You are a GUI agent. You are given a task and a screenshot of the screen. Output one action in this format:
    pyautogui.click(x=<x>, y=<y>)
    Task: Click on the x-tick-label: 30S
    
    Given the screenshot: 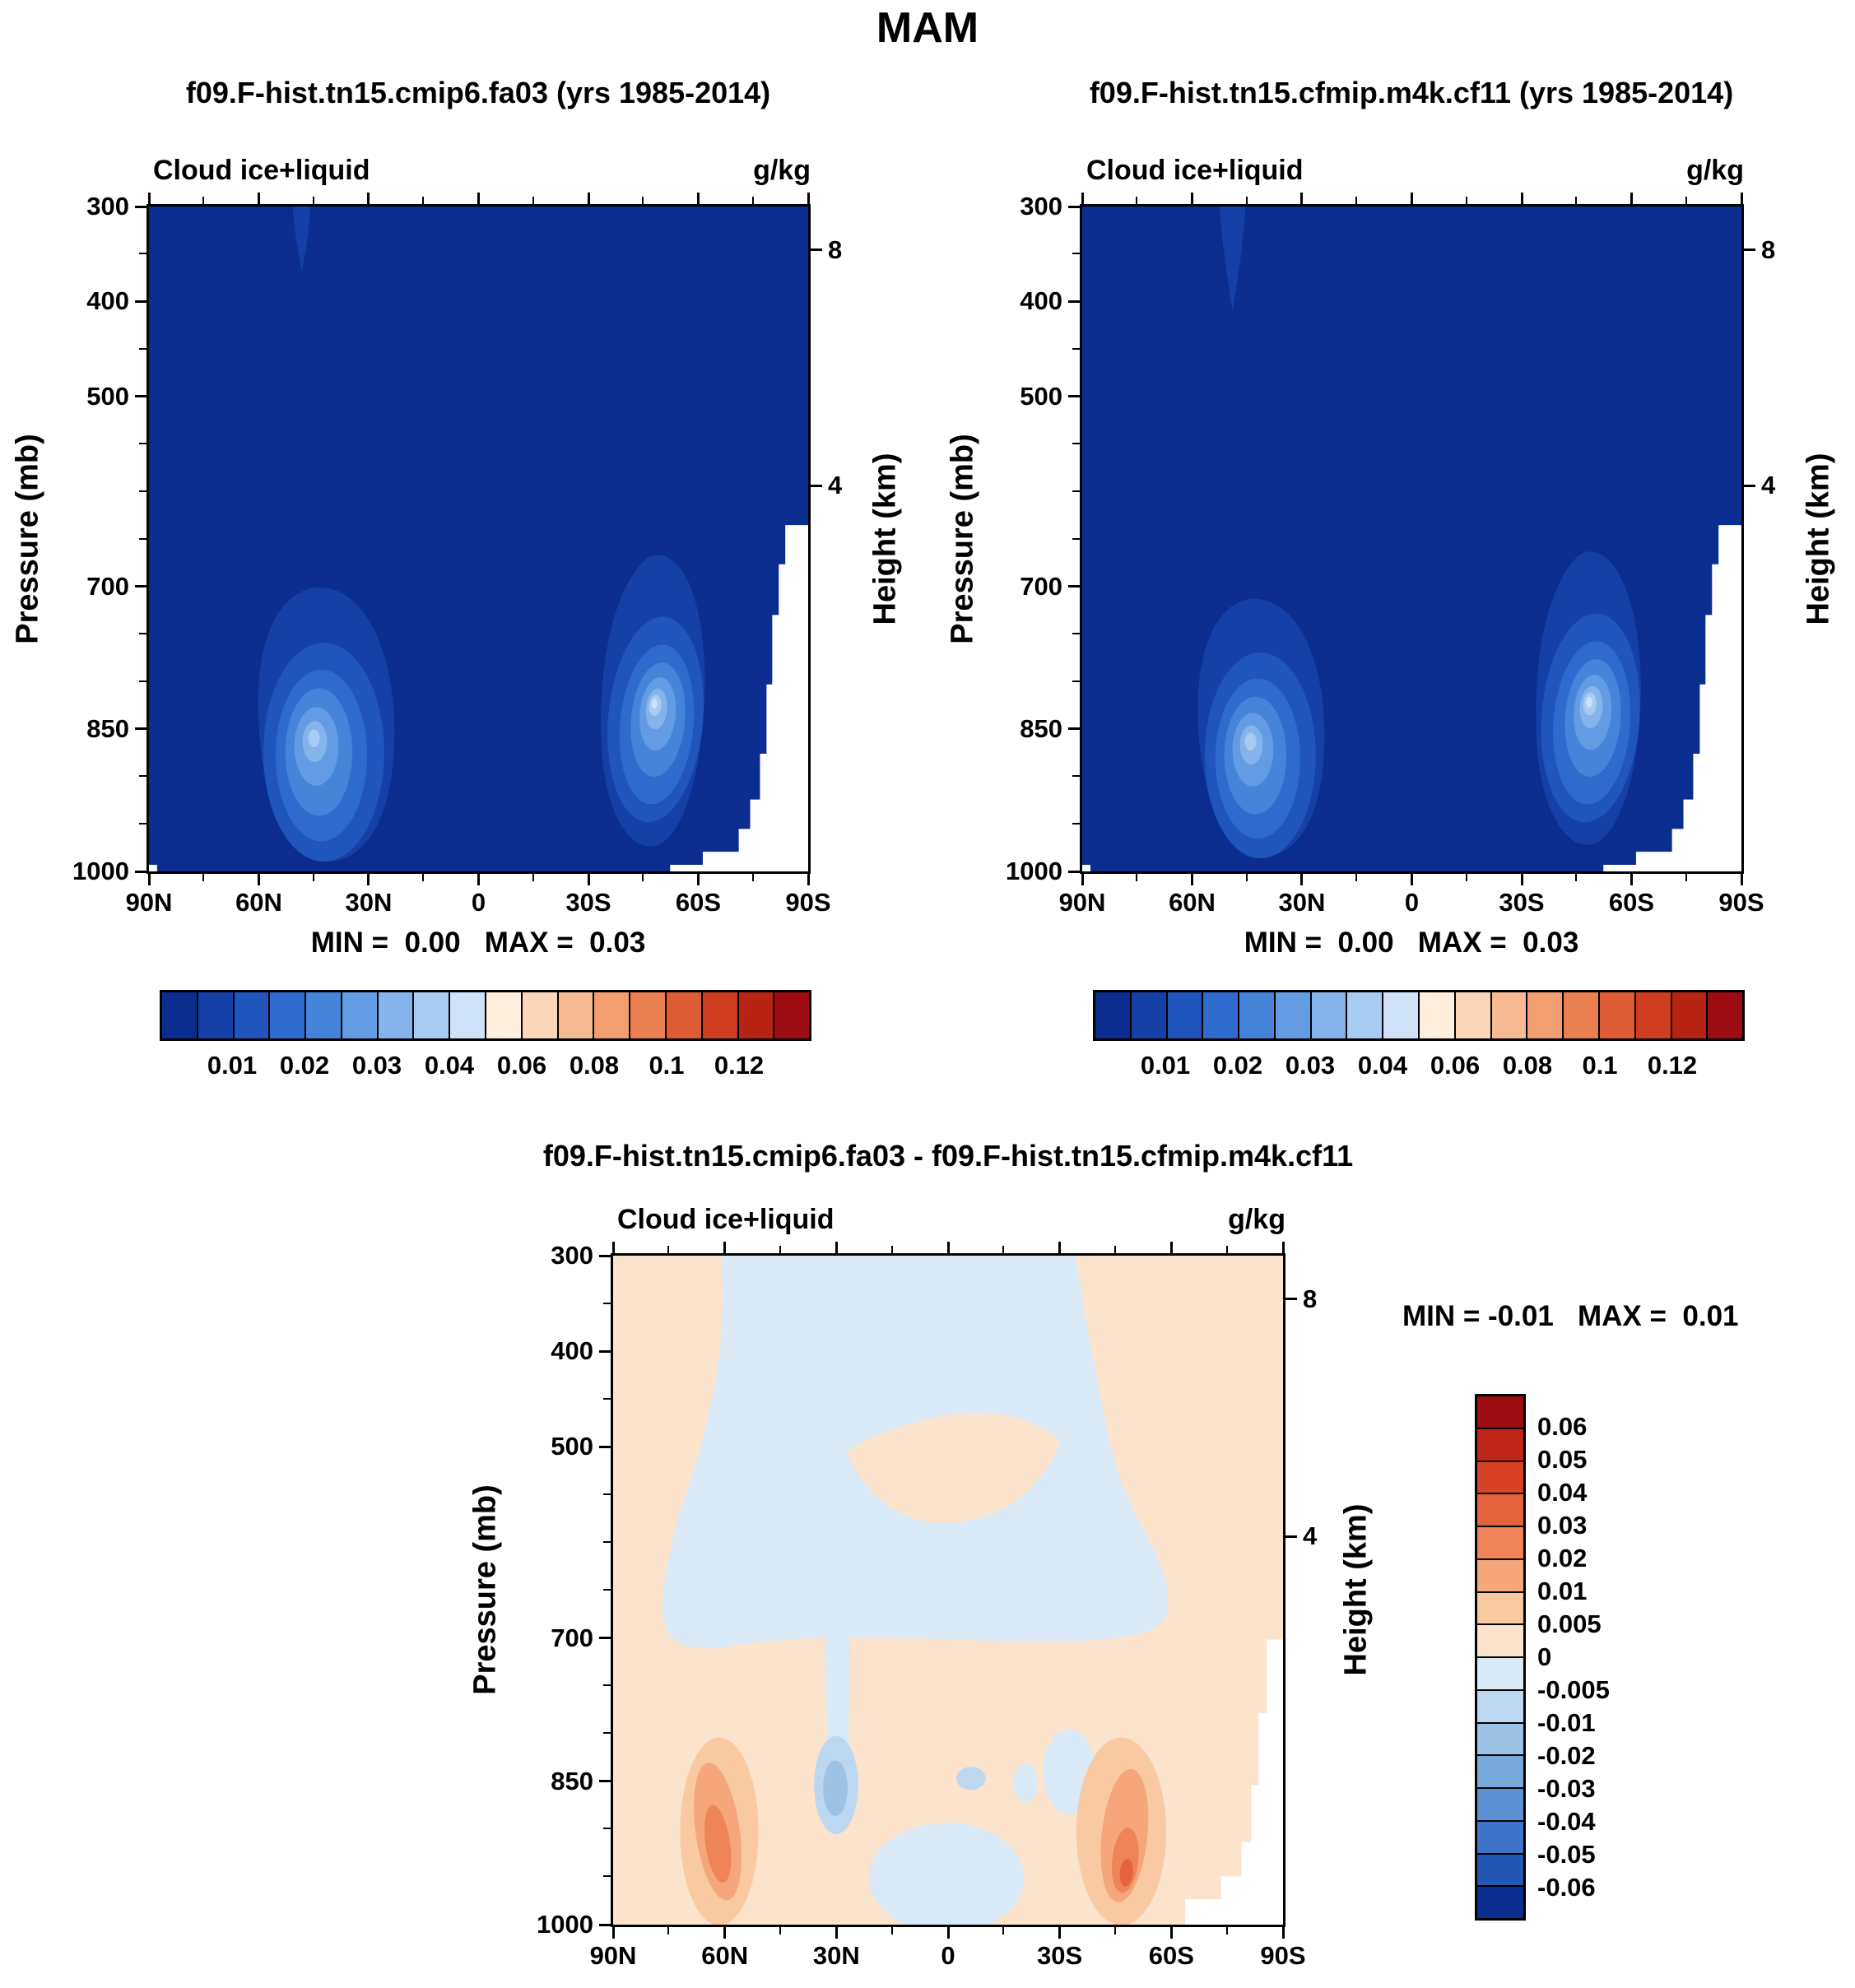 What is the action you would take?
    pyautogui.click(x=1060, y=1955)
    